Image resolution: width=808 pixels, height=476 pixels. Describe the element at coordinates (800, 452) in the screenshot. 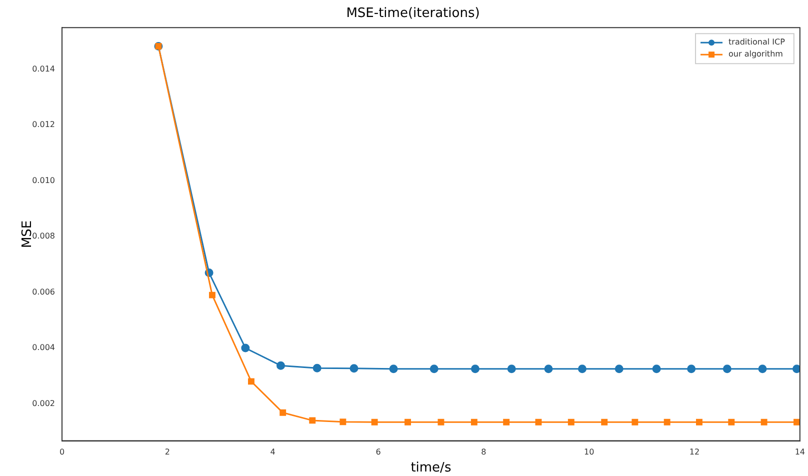

I see `x-tick-label: 14` at that location.